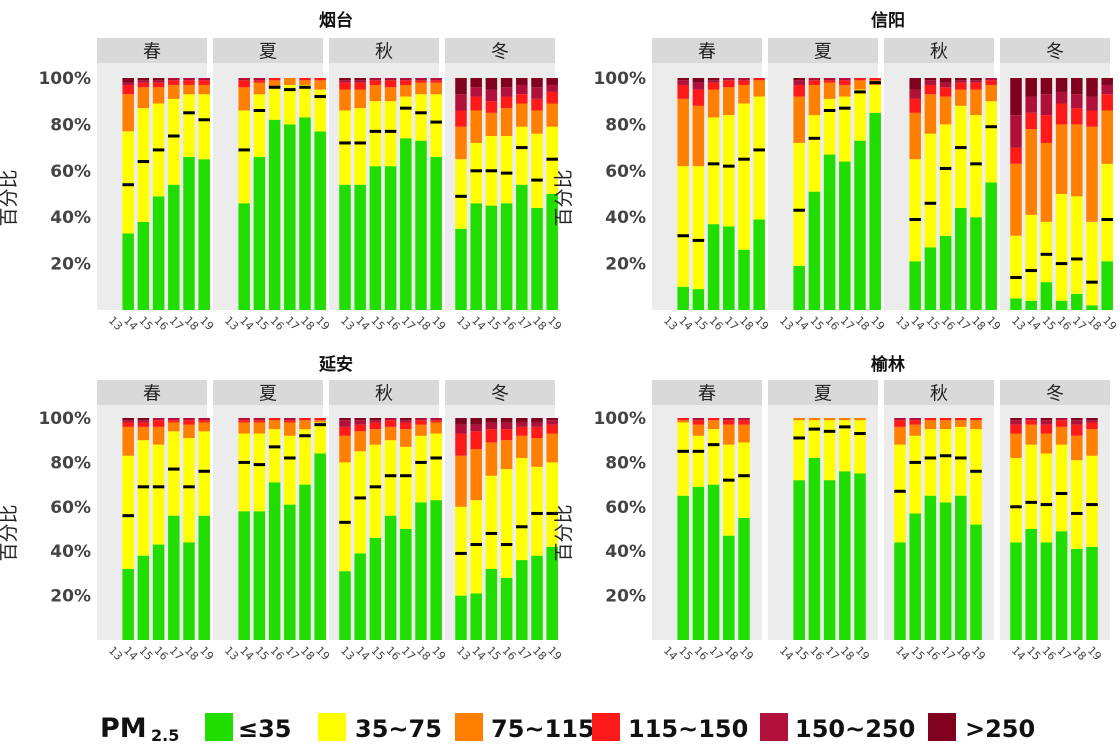 This screenshot has height=751, width=1120. What do you see at coordinates (398, 729) in the screenshot?
I see `legend-label: 35~75` at bounding box center [398, 729].